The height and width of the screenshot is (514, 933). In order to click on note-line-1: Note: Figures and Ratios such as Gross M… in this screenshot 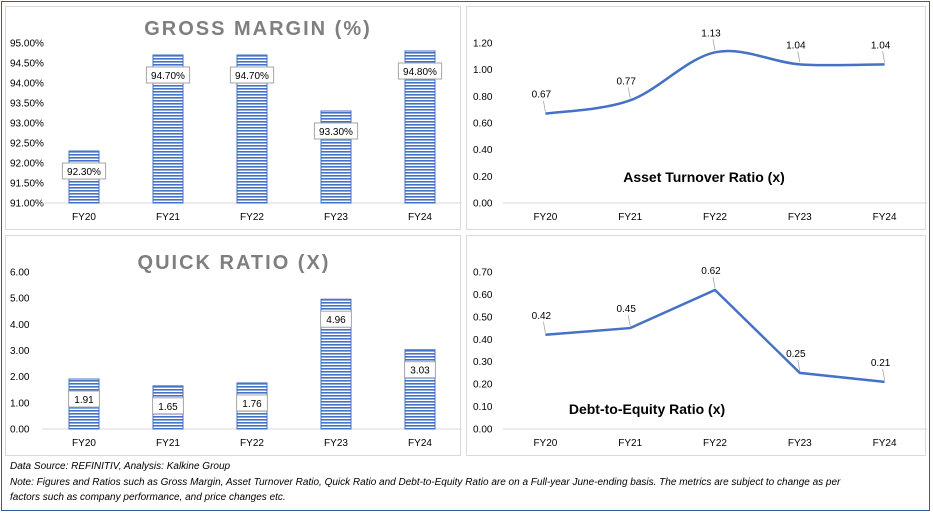, I will do `click(425, 482)`.